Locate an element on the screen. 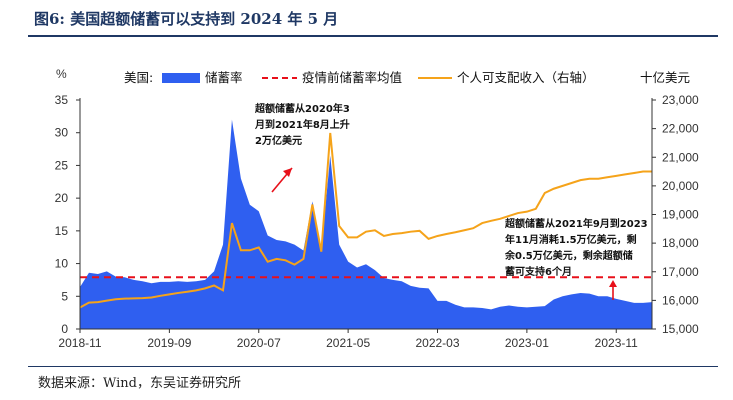  annotation-consume-text: 超额储蓄从2021年9月到2023 is located at coordinates (576, 223).